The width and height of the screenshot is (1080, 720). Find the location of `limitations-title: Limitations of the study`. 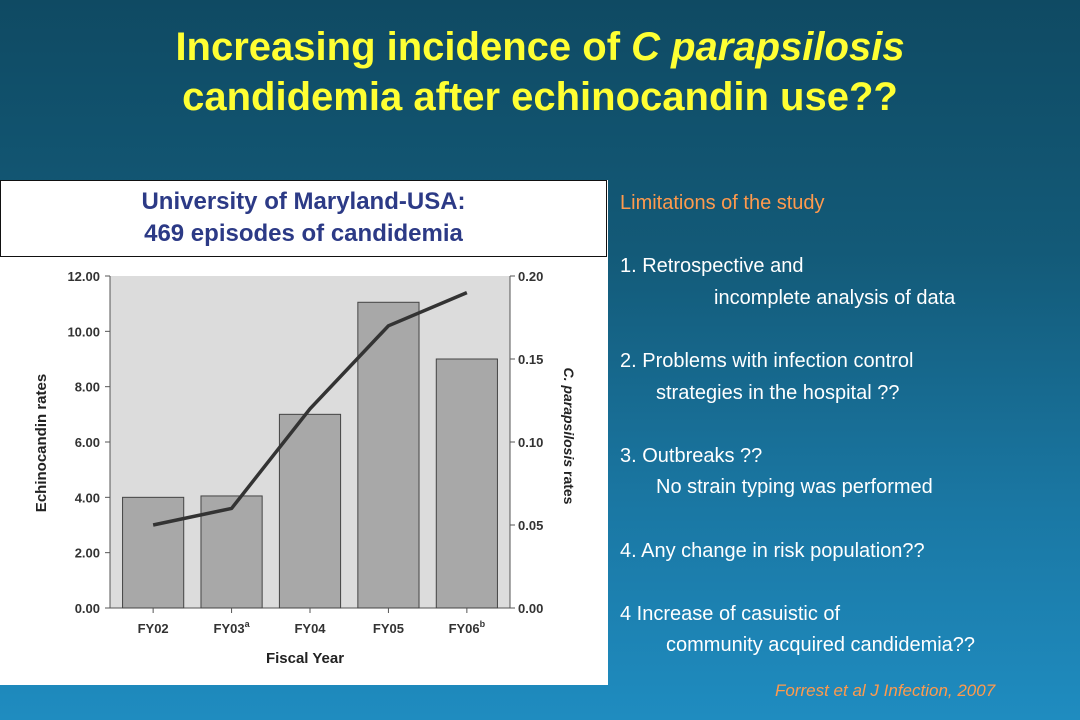

limitations-title: Limitations of the study is located at coordinates (722, 203).